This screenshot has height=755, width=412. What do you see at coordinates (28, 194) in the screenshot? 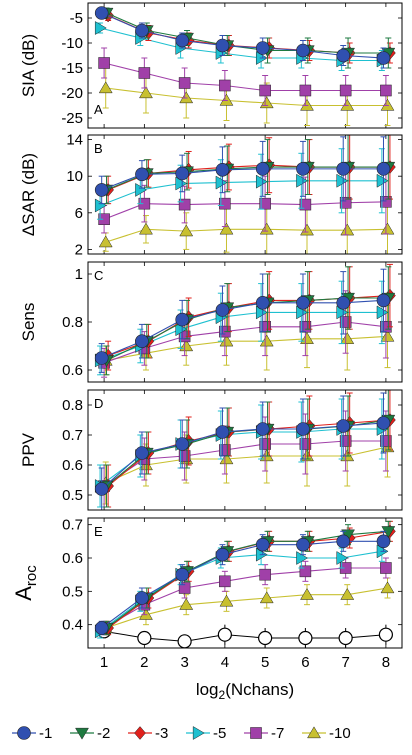
I see `y-axis-label: ΔSAR (dB)` at bounding box center [28, 194].